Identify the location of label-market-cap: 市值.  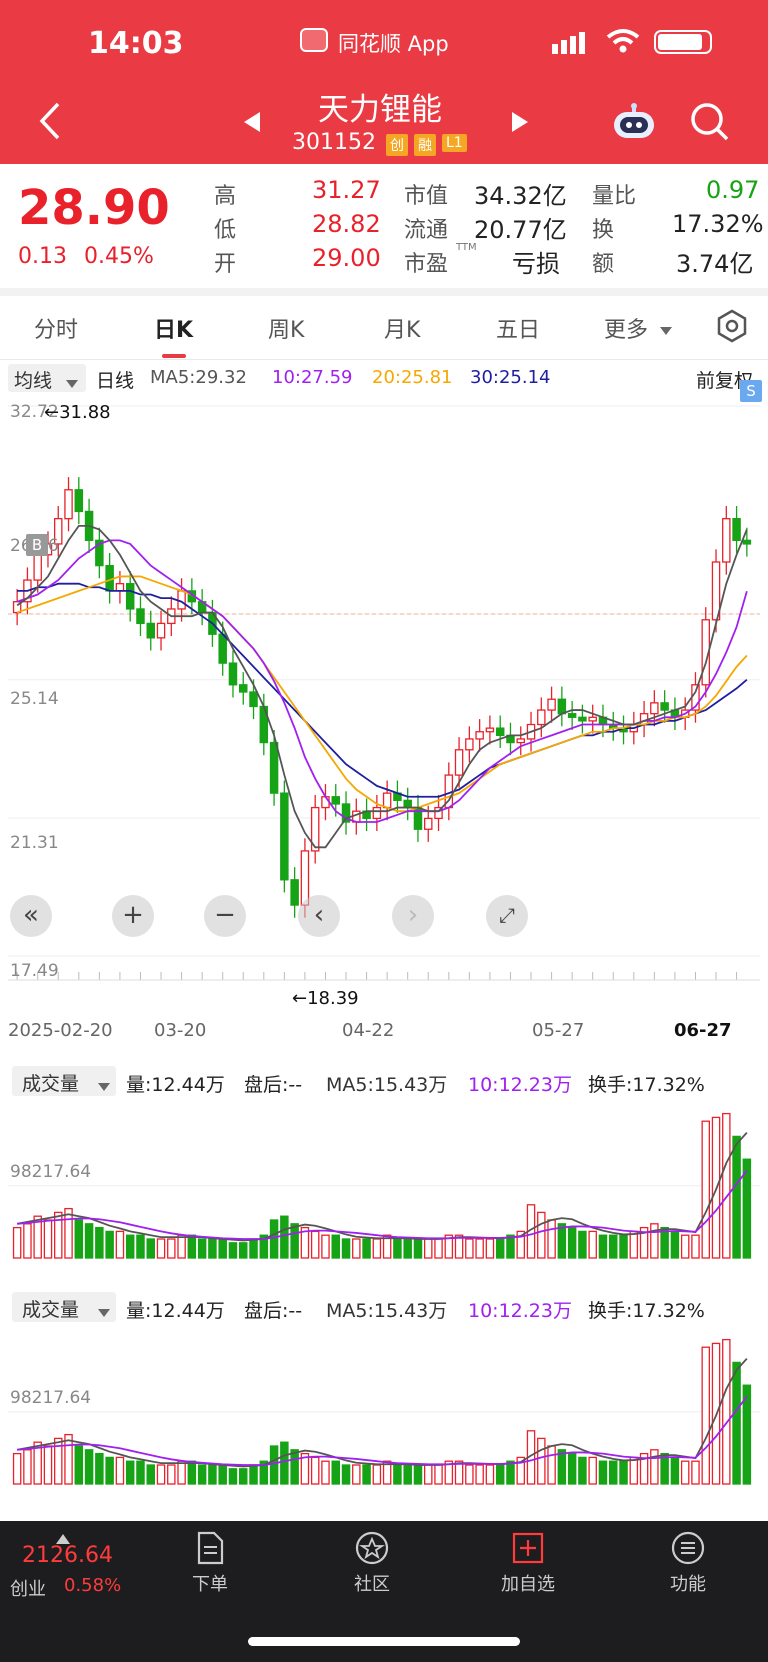
(426, 196).